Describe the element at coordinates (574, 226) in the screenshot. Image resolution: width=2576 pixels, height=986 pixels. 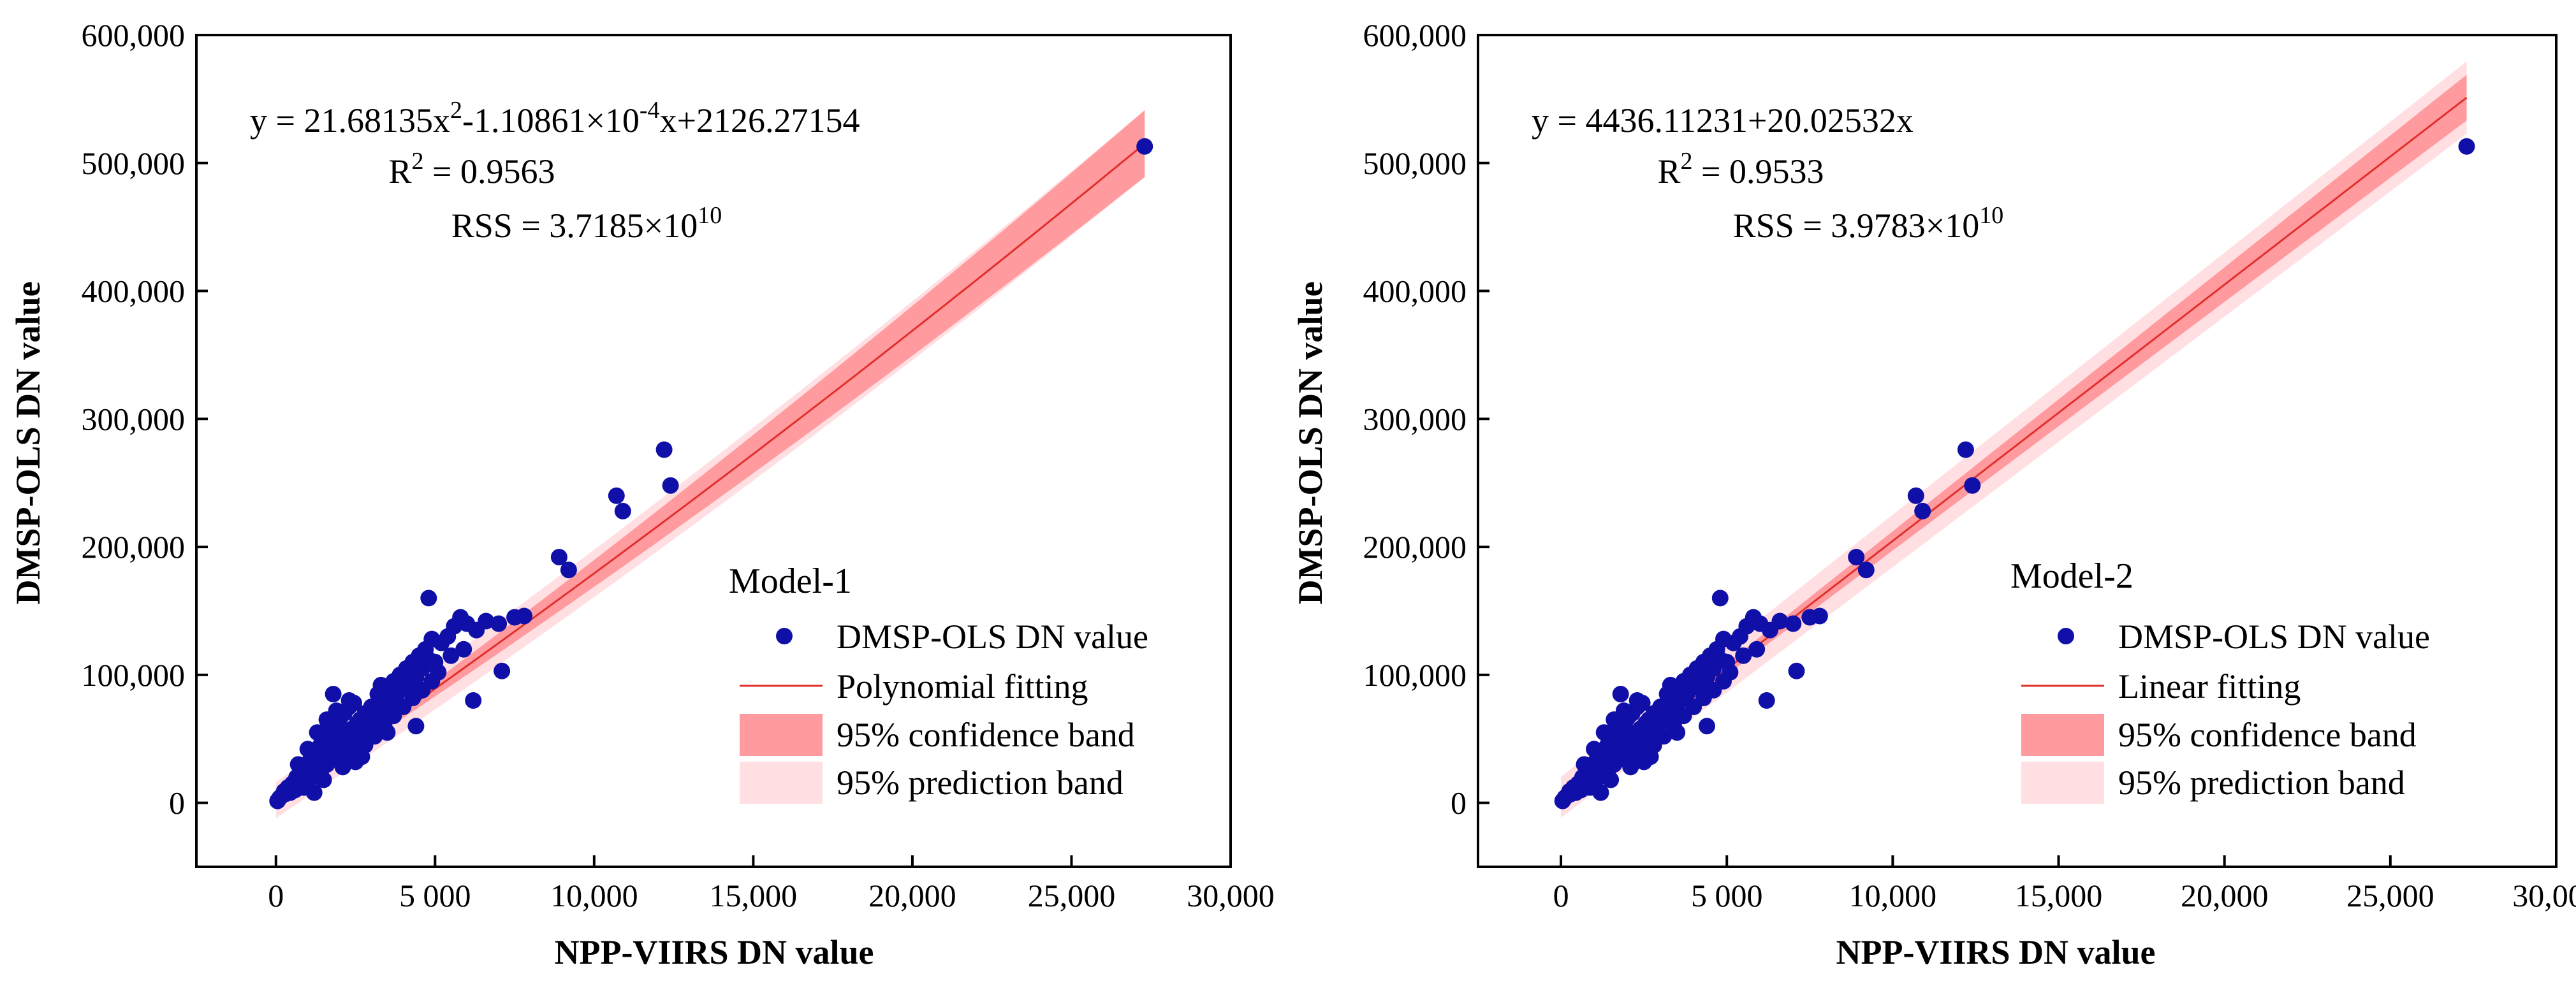
I see `rss-value: RSS = 3.7185×10` at that location.